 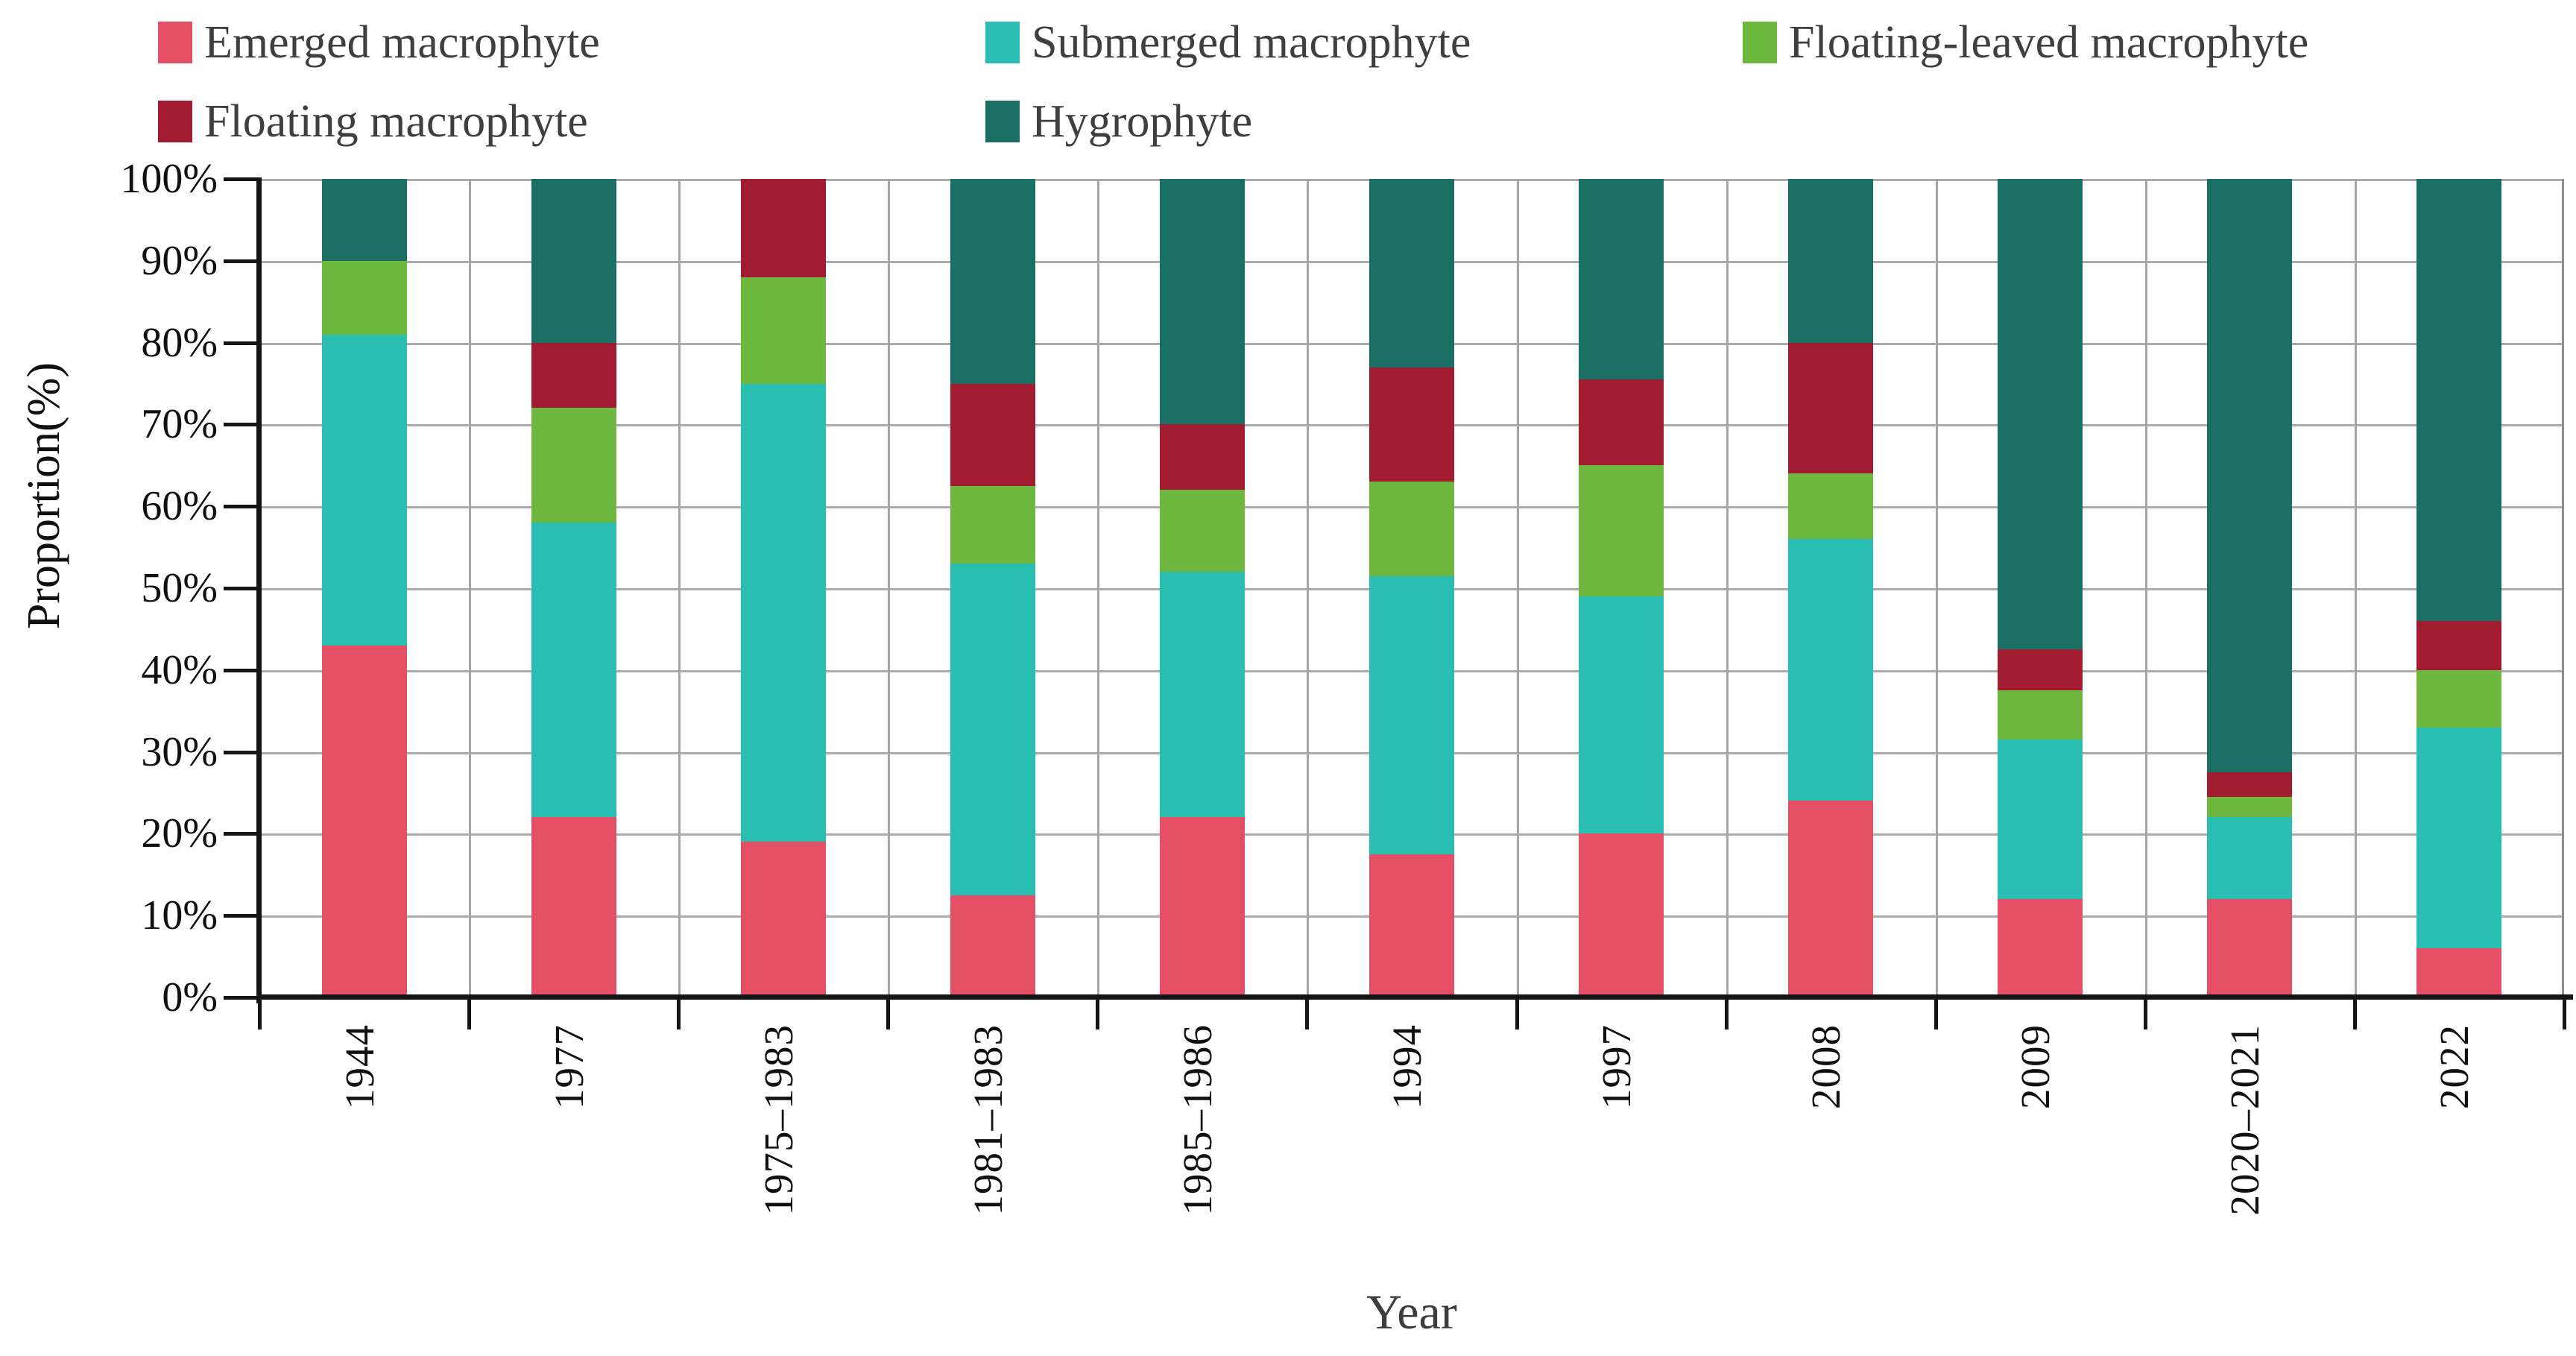 I want to click on y-tick-label: 20%, so click(x=179, y=834).